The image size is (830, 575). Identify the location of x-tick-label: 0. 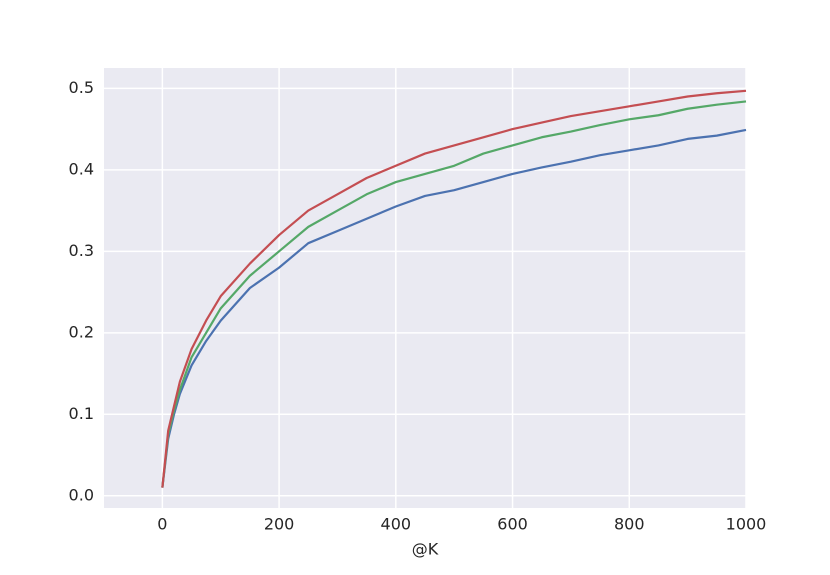
(162, 524).